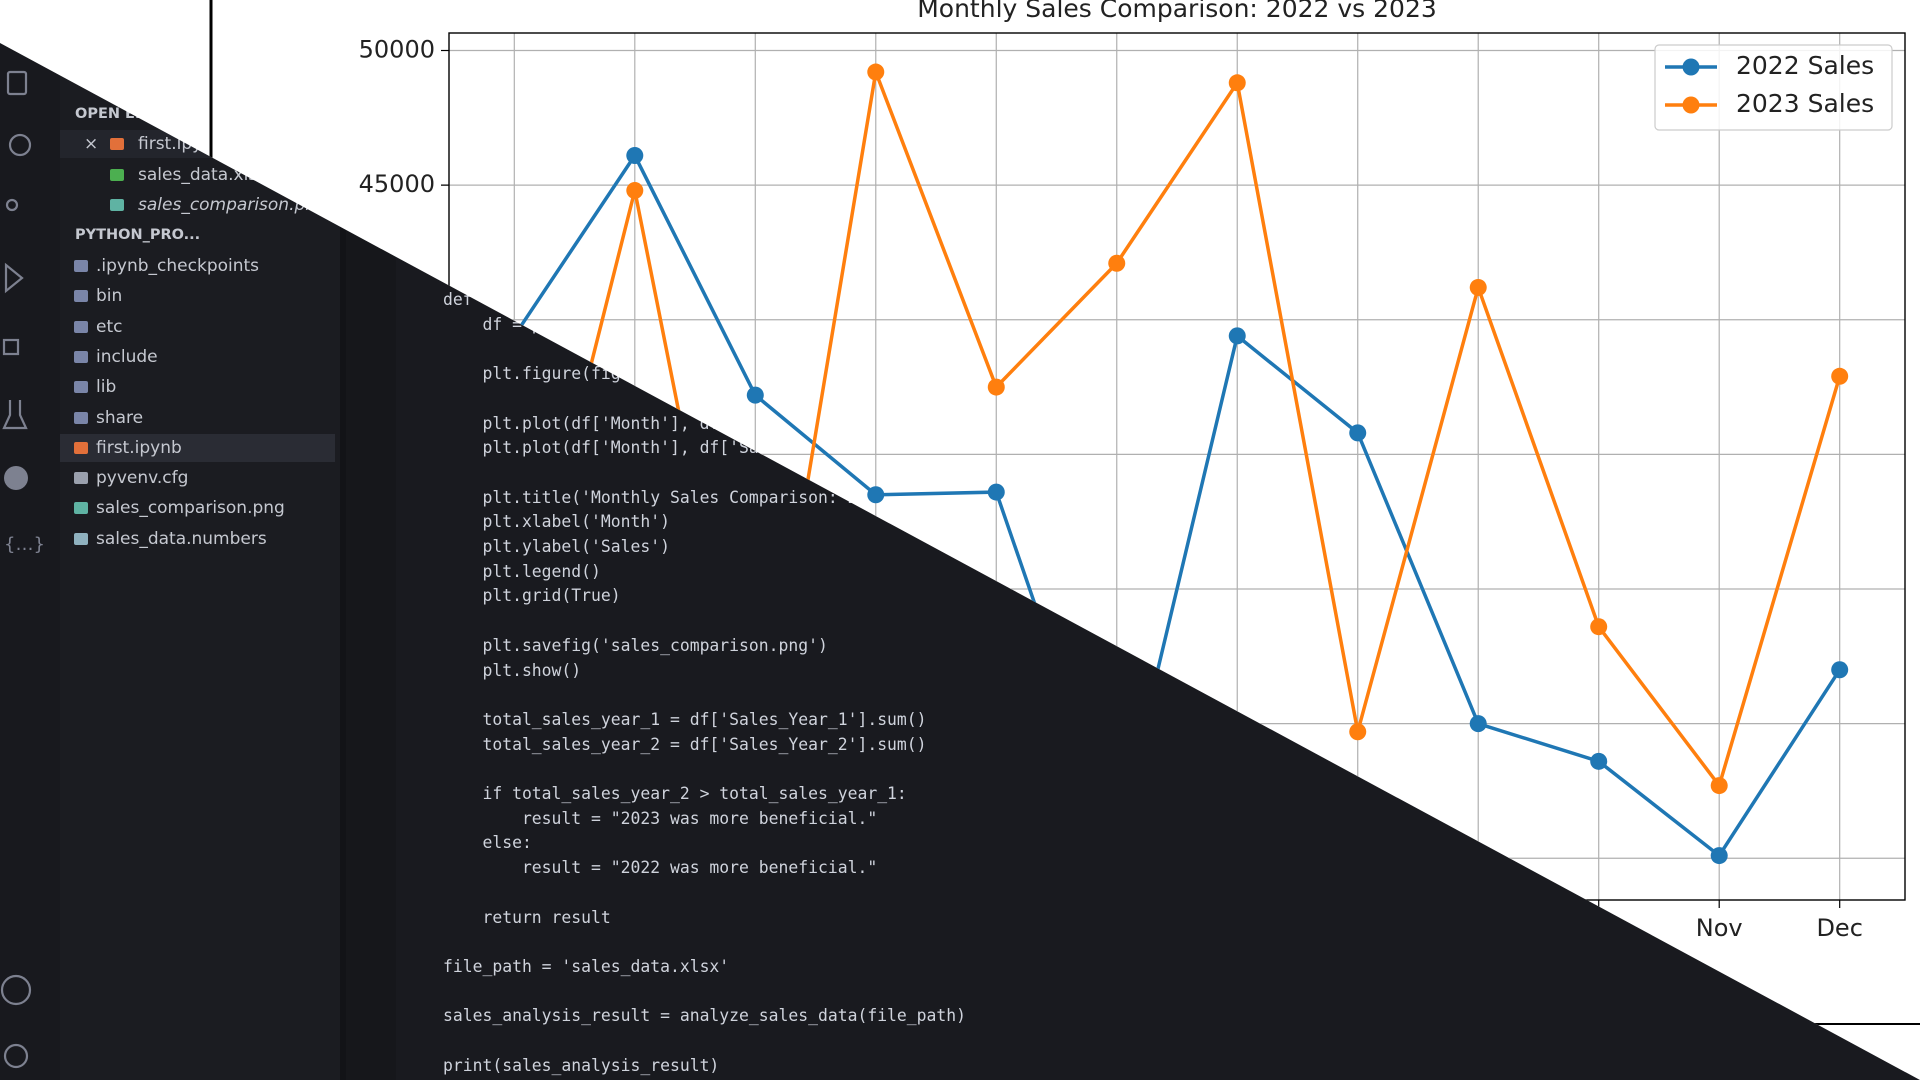  What do you see at coordinates (16, 478) in the screenshot?
I see `remote-icon` at bounding box center [16, 478].